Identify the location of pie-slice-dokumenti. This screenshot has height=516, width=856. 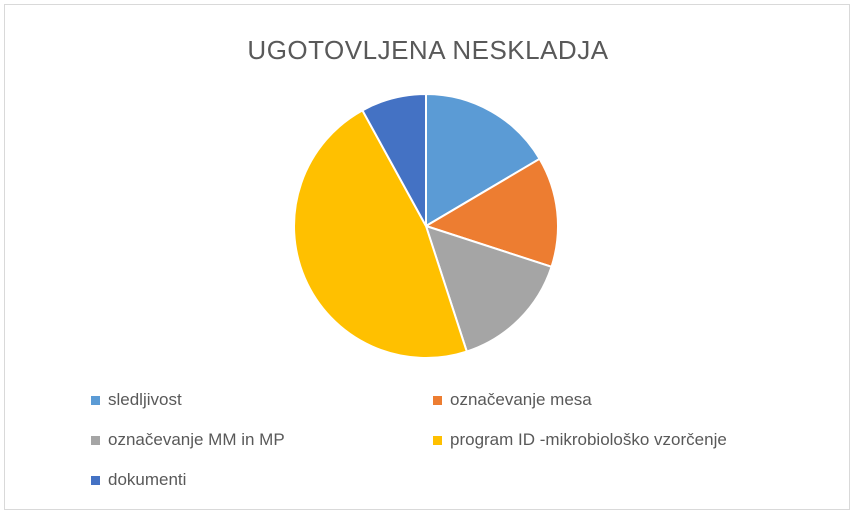
(394, 159).